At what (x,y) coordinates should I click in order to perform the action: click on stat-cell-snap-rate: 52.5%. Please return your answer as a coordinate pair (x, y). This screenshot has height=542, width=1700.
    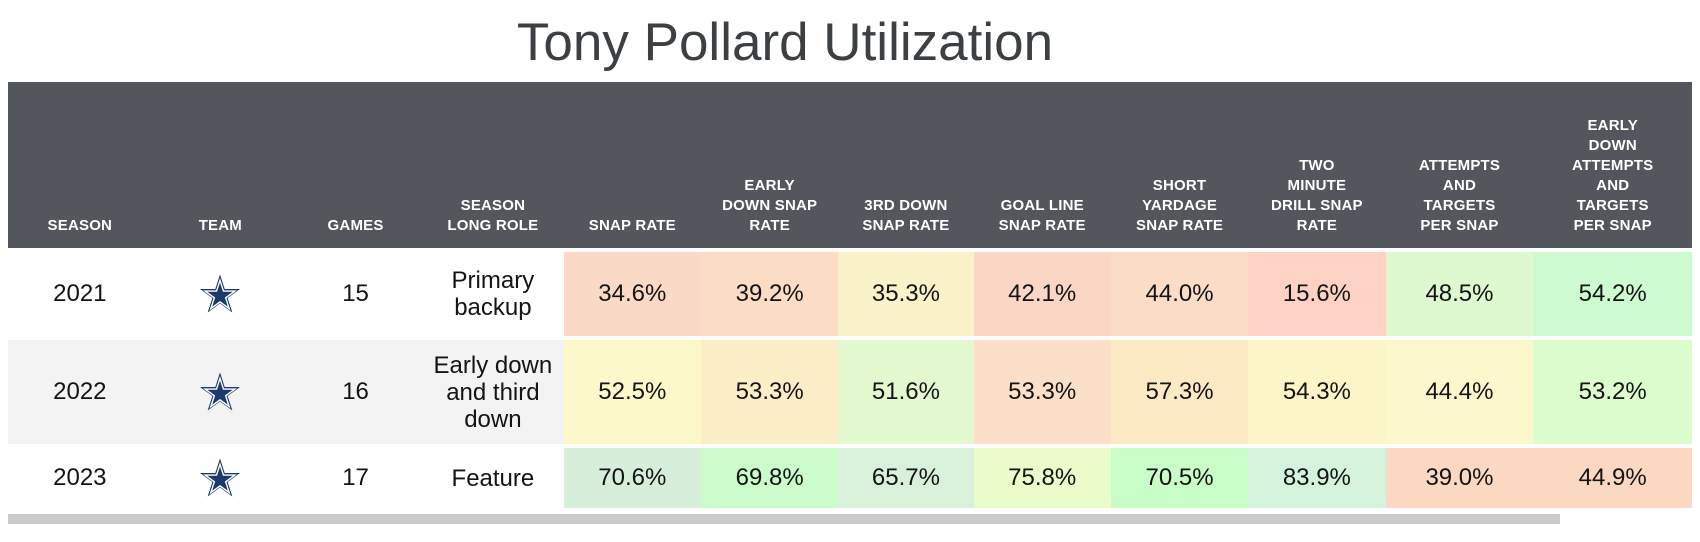
    Looking at the image, I should click on (632, 390).